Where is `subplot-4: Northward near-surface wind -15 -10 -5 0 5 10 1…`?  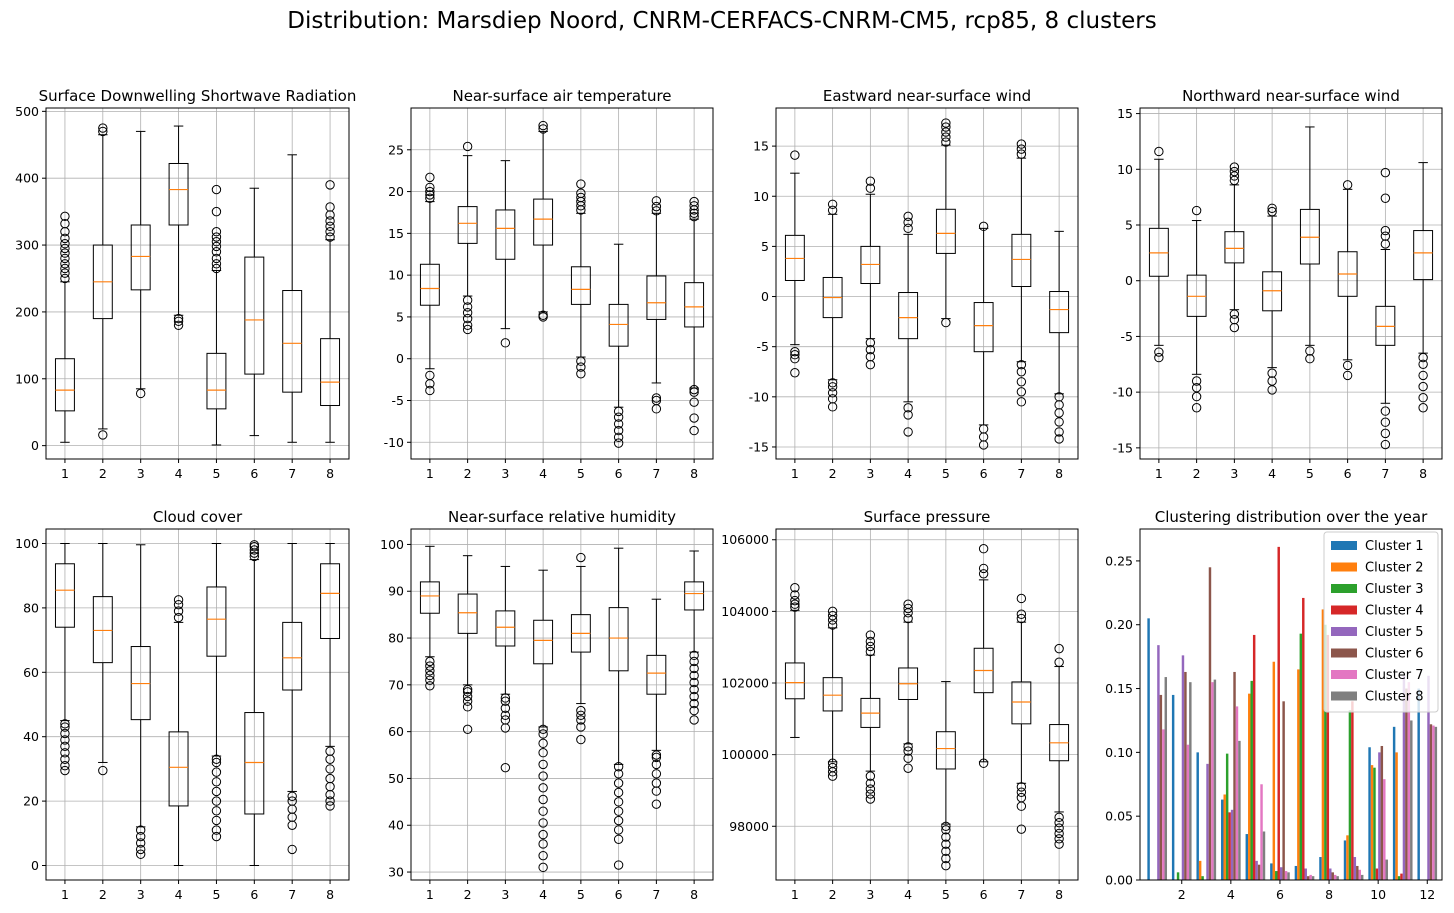
subplot-4: Northward near-surface wind -15 -10 -5 0 5 10 1… is located at coordinates (1278, 284).